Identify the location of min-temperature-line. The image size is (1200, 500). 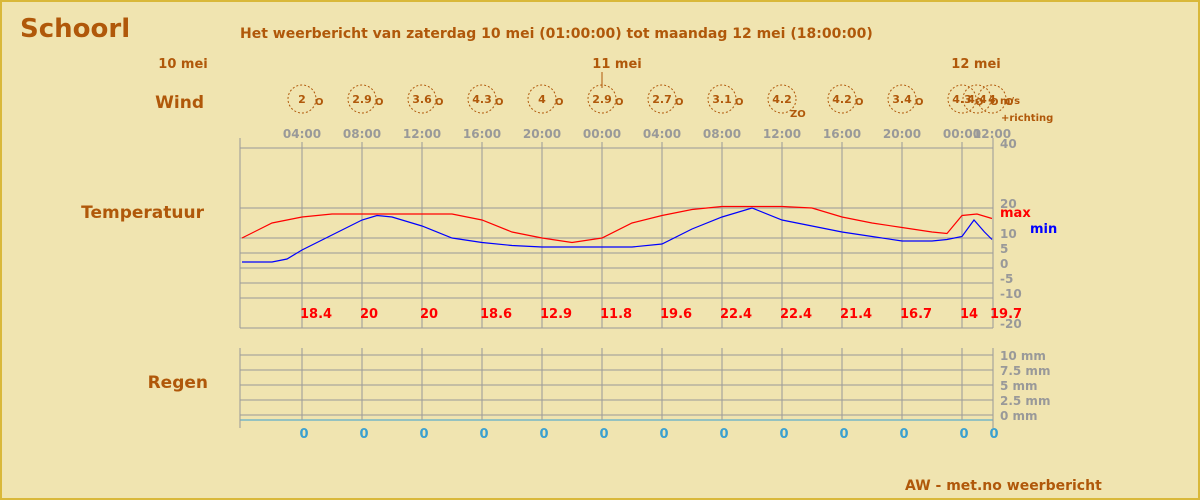
(617, 235).